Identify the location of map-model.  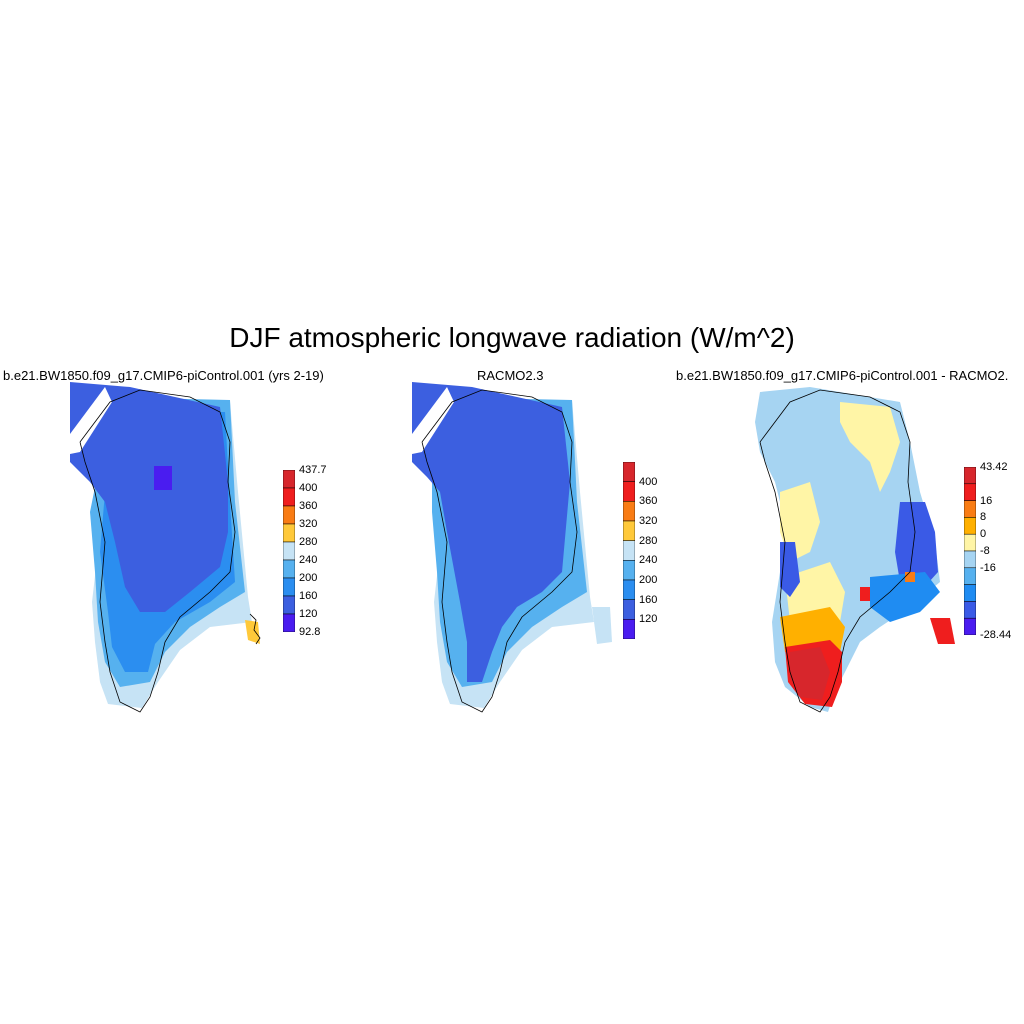
(165, 547).